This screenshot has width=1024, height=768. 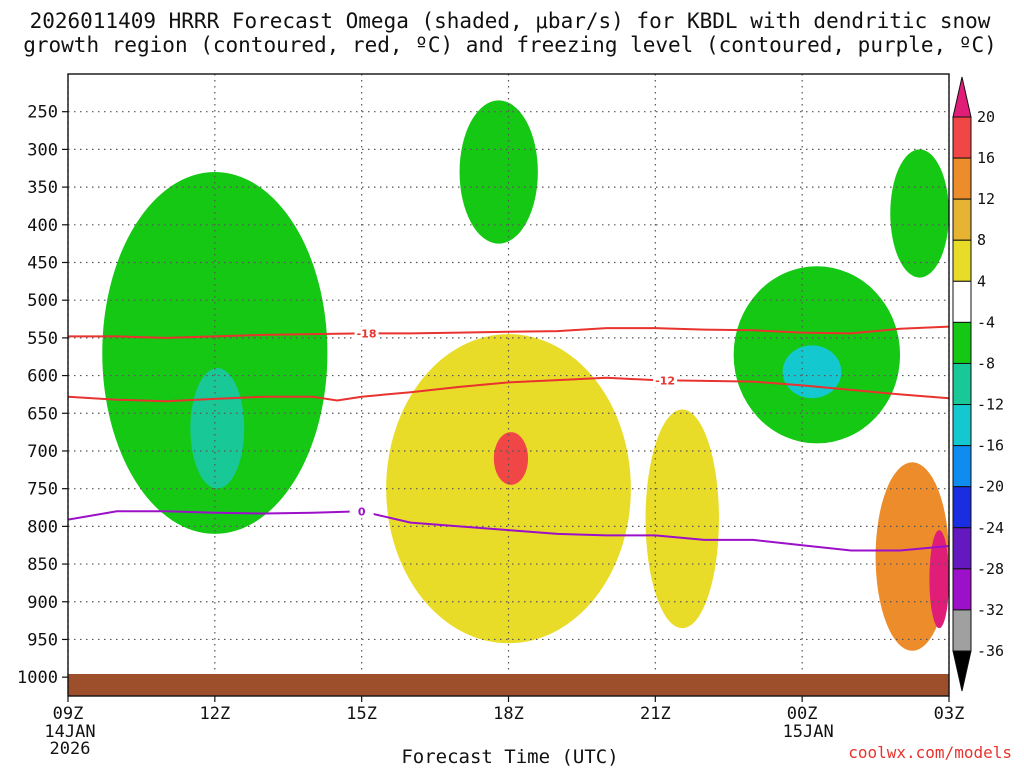 I want to click on contour-freezing-level-0C, so click(x=508, y=531).